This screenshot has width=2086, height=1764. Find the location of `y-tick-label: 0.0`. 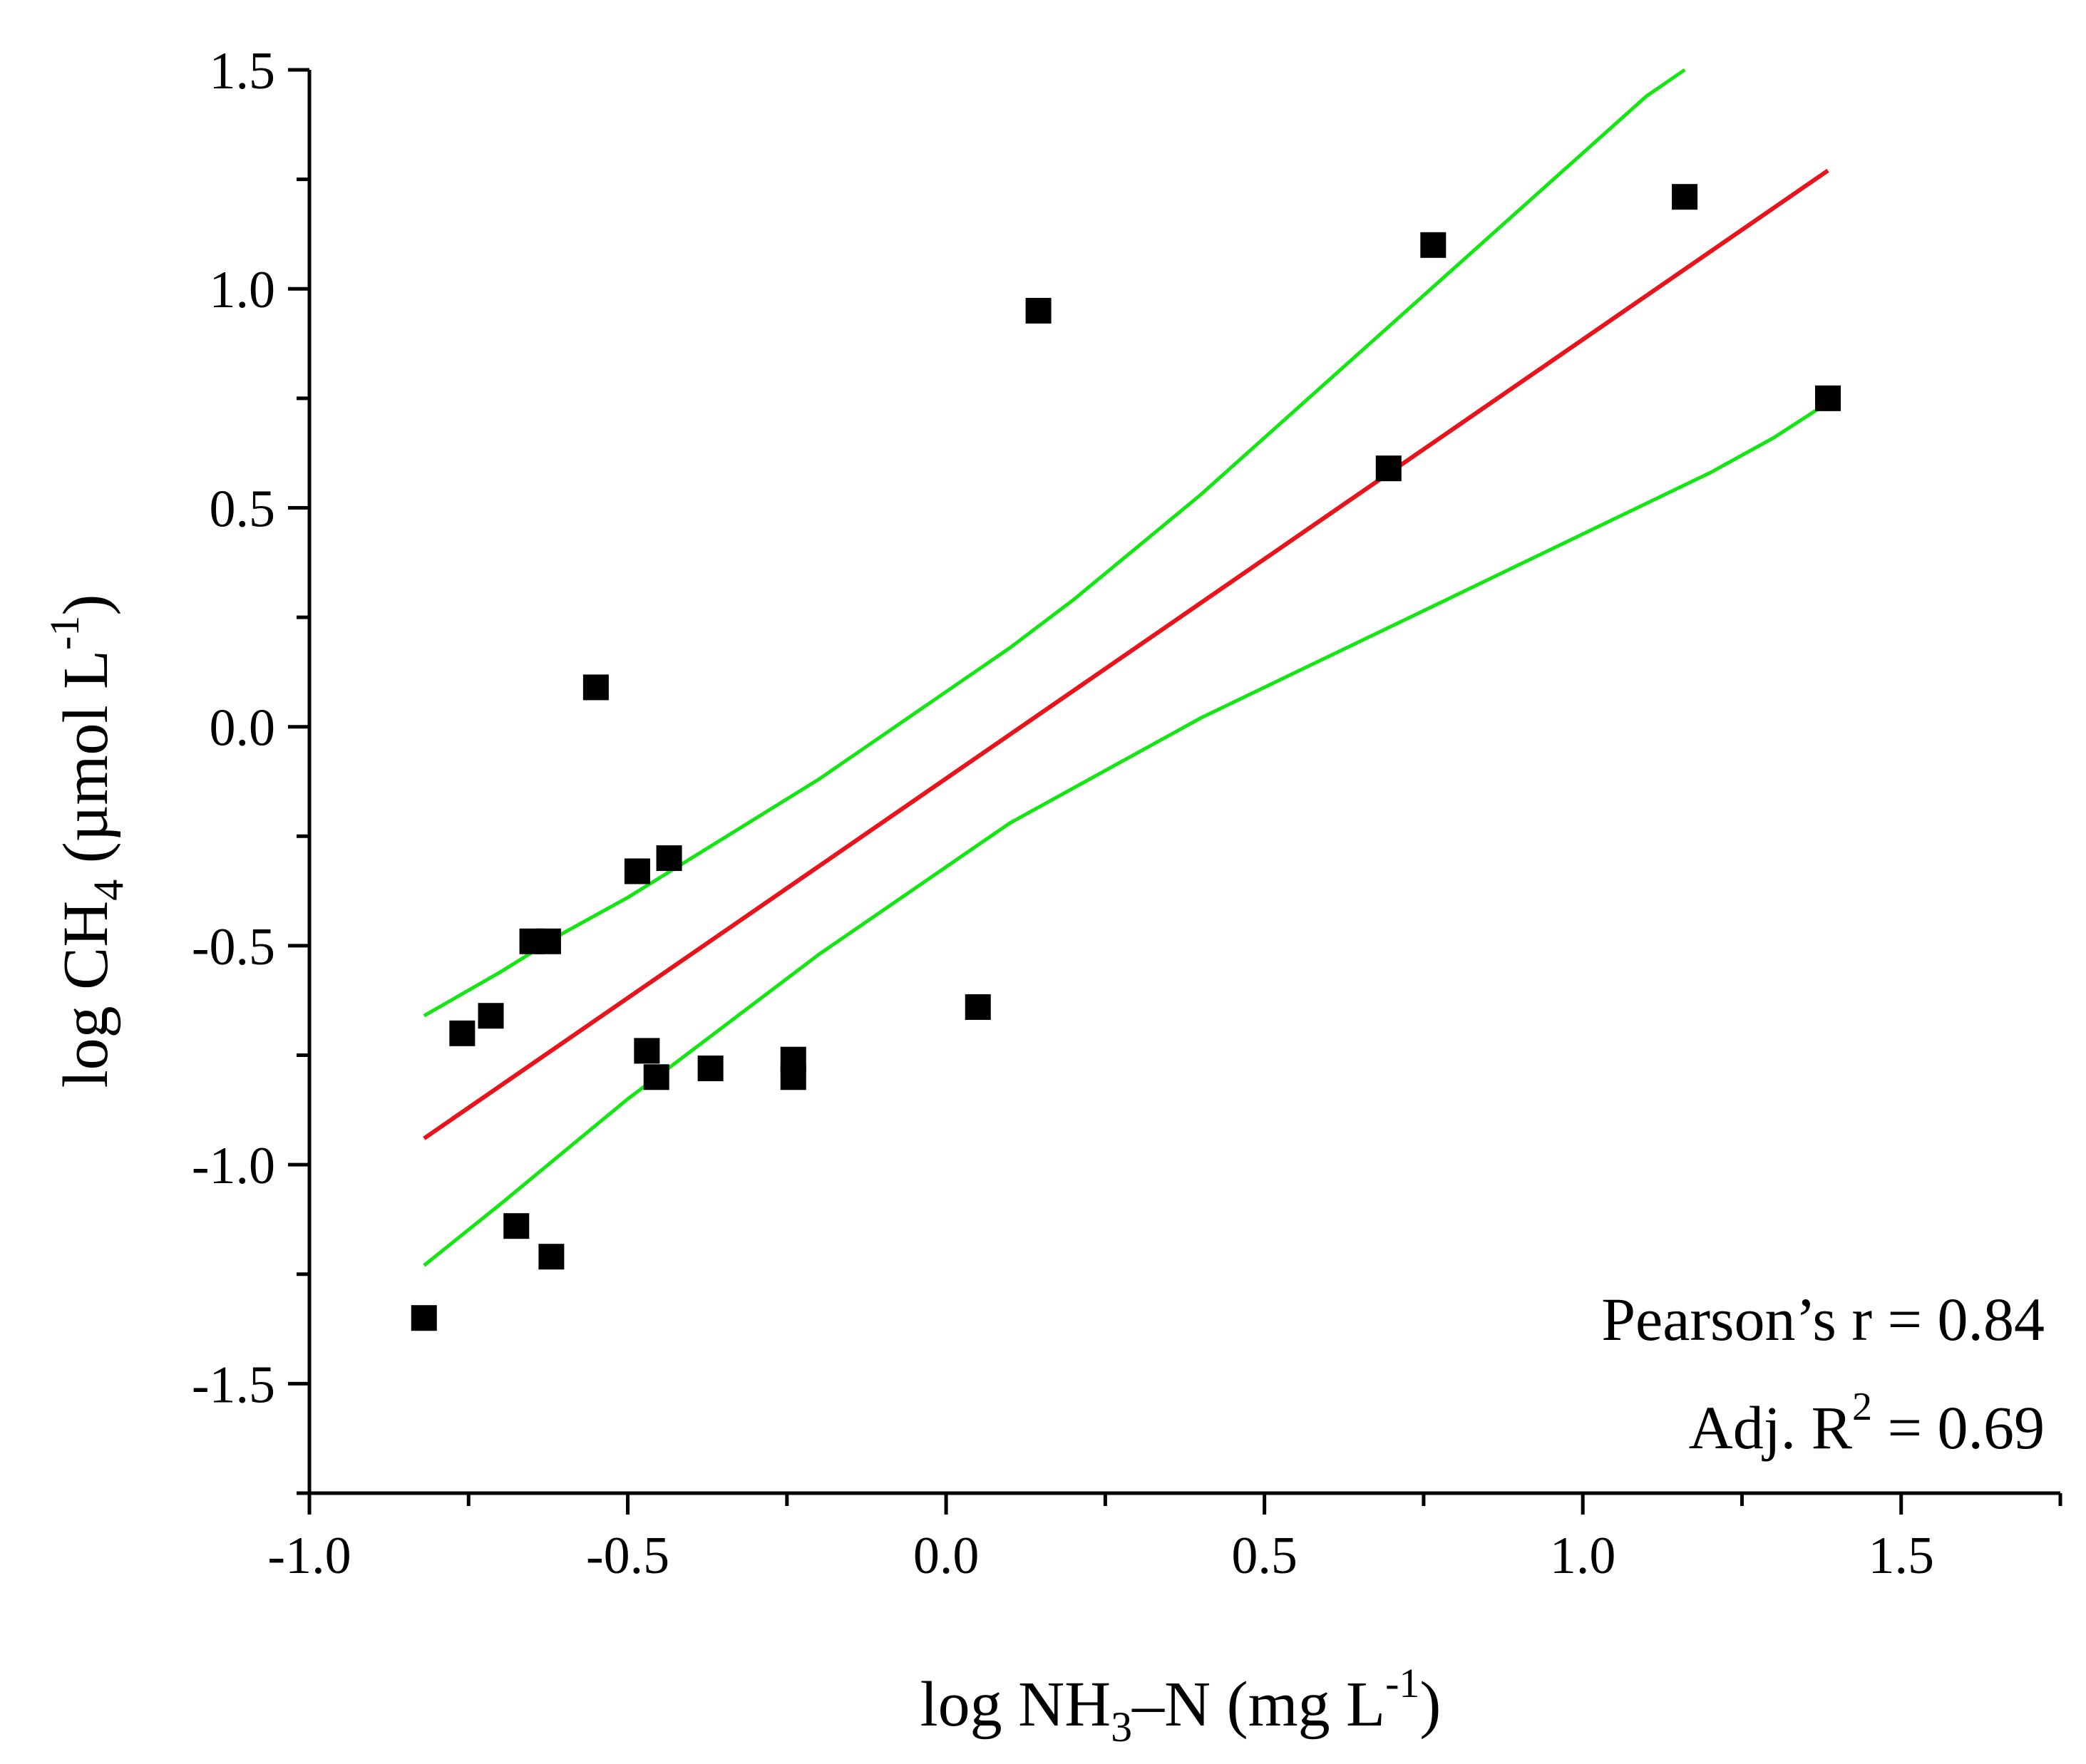

y-tick-label: 0.0 is located at coordinates (243, 729).